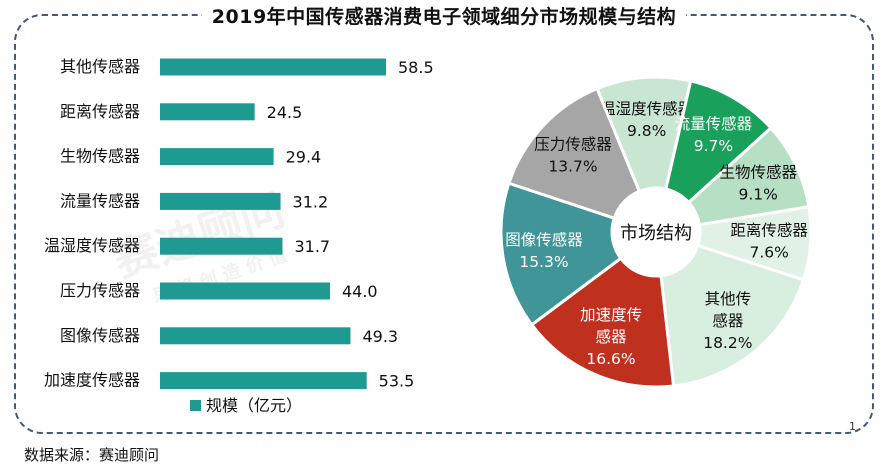 The width and height of the screenshot is (888, 471). I want to click on corner-marker: 1, so click(852, 426).